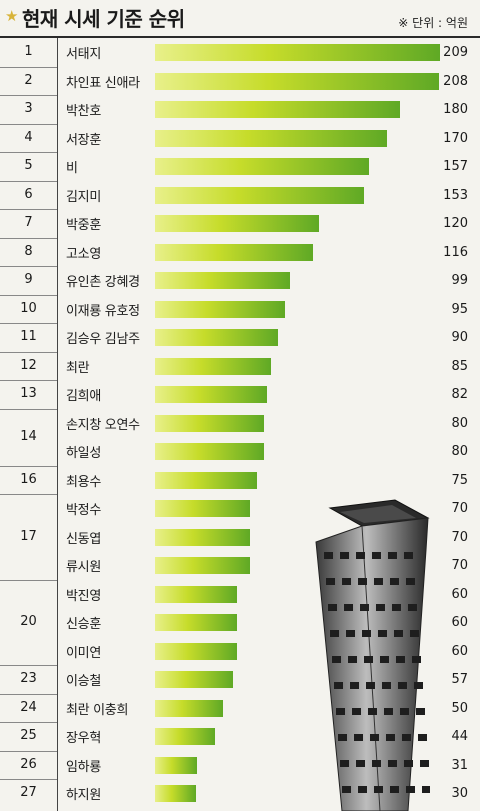 The width and height of the screenshot is (480, 811). I want to click on celebrity-name: 최용수, so click(83, 482).